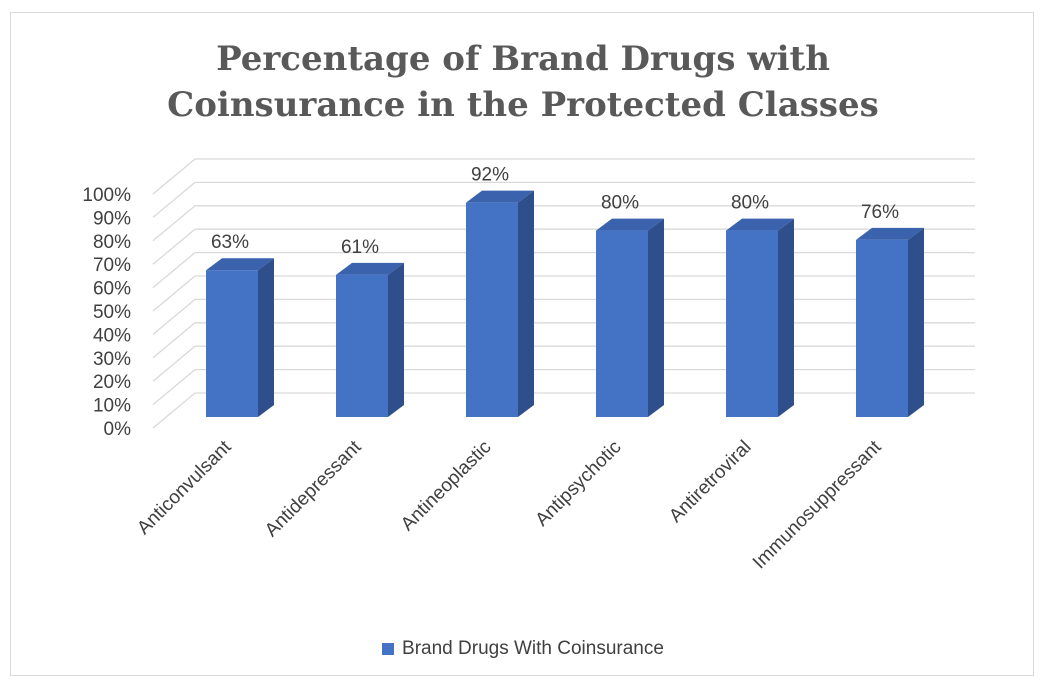 The image size is (1046, 682). I want to click on x-tick-label: Immunosuppressant, so click(817, 504).